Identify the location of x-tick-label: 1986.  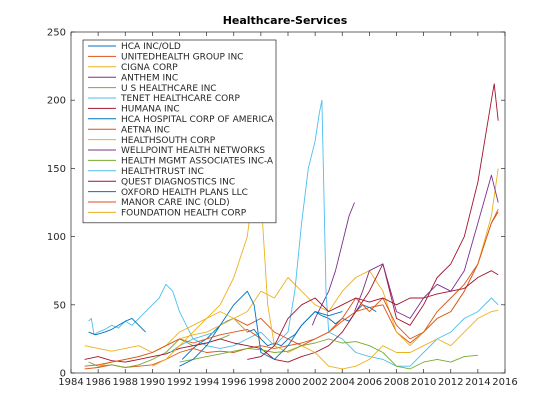
(97, 382).